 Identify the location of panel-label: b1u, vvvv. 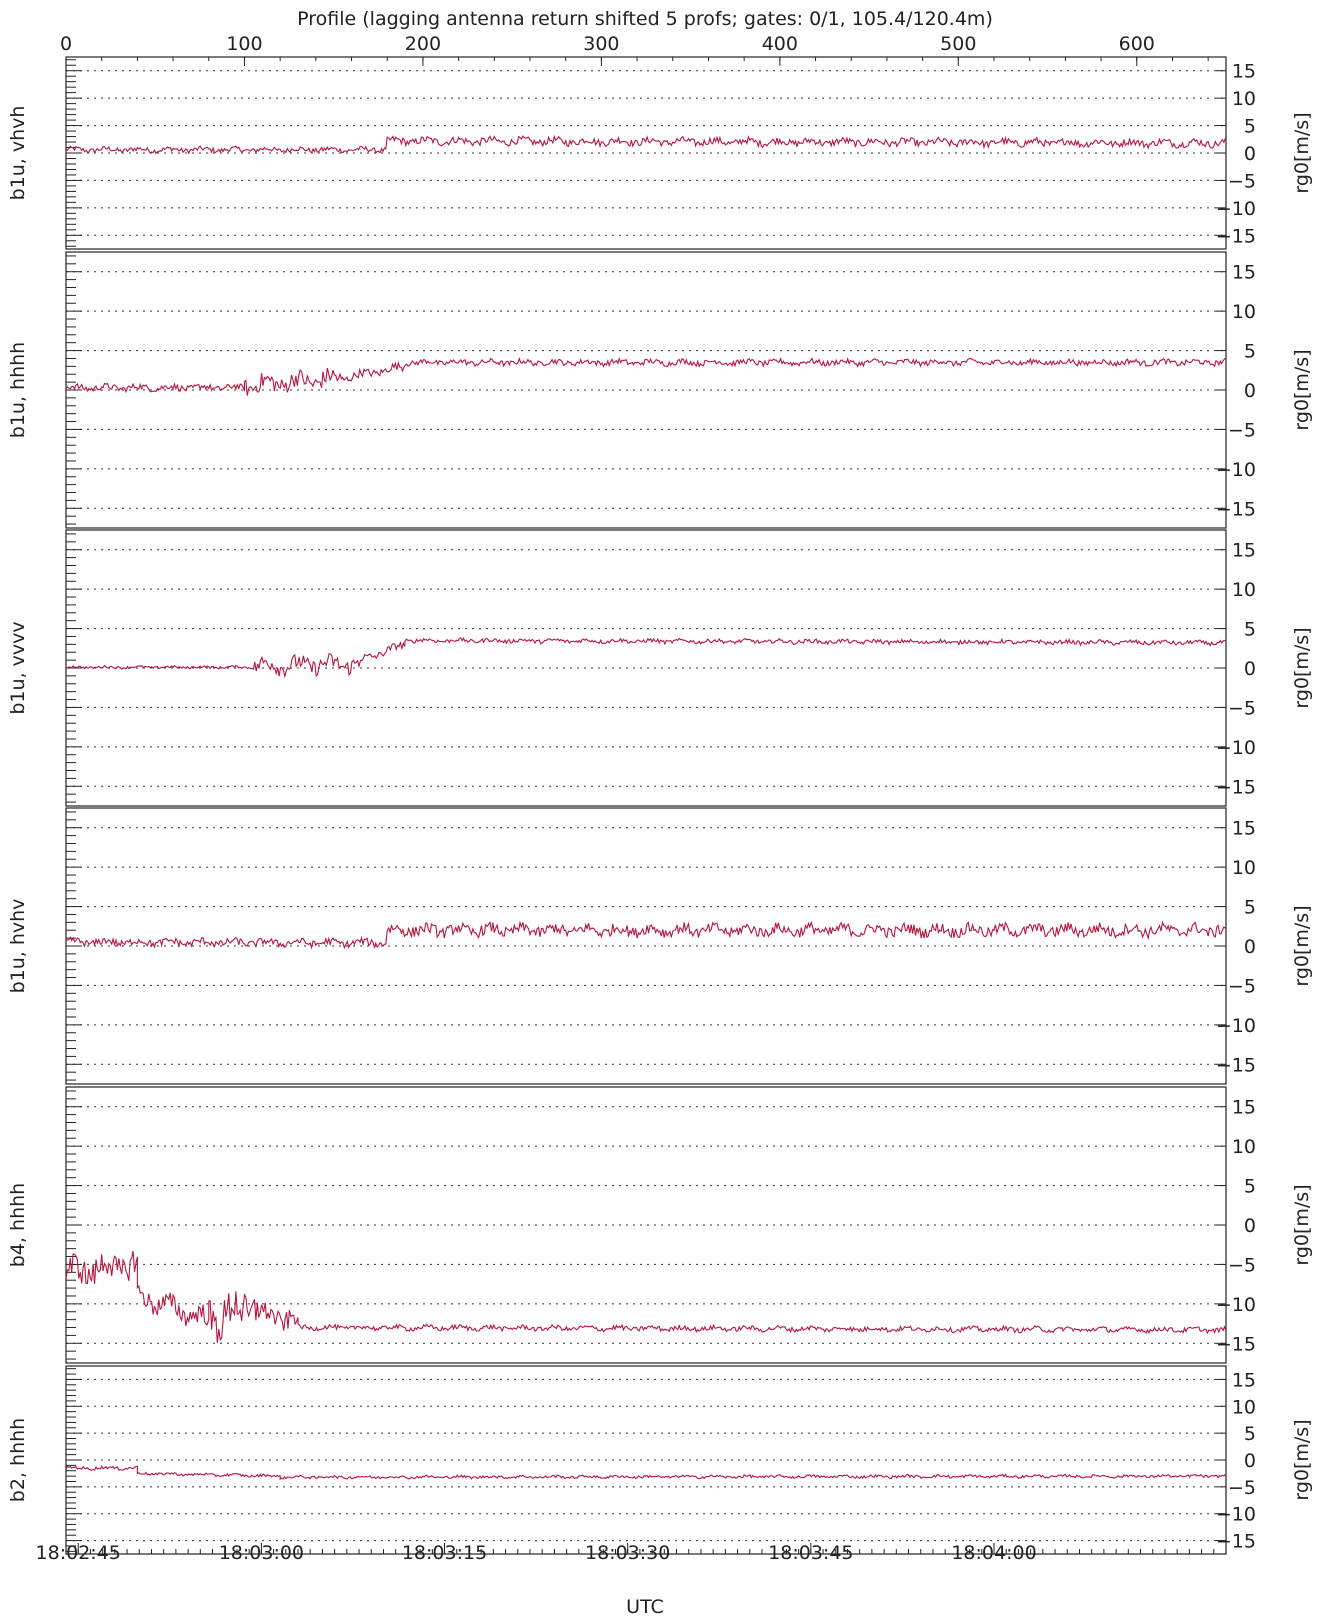
(18, 667).